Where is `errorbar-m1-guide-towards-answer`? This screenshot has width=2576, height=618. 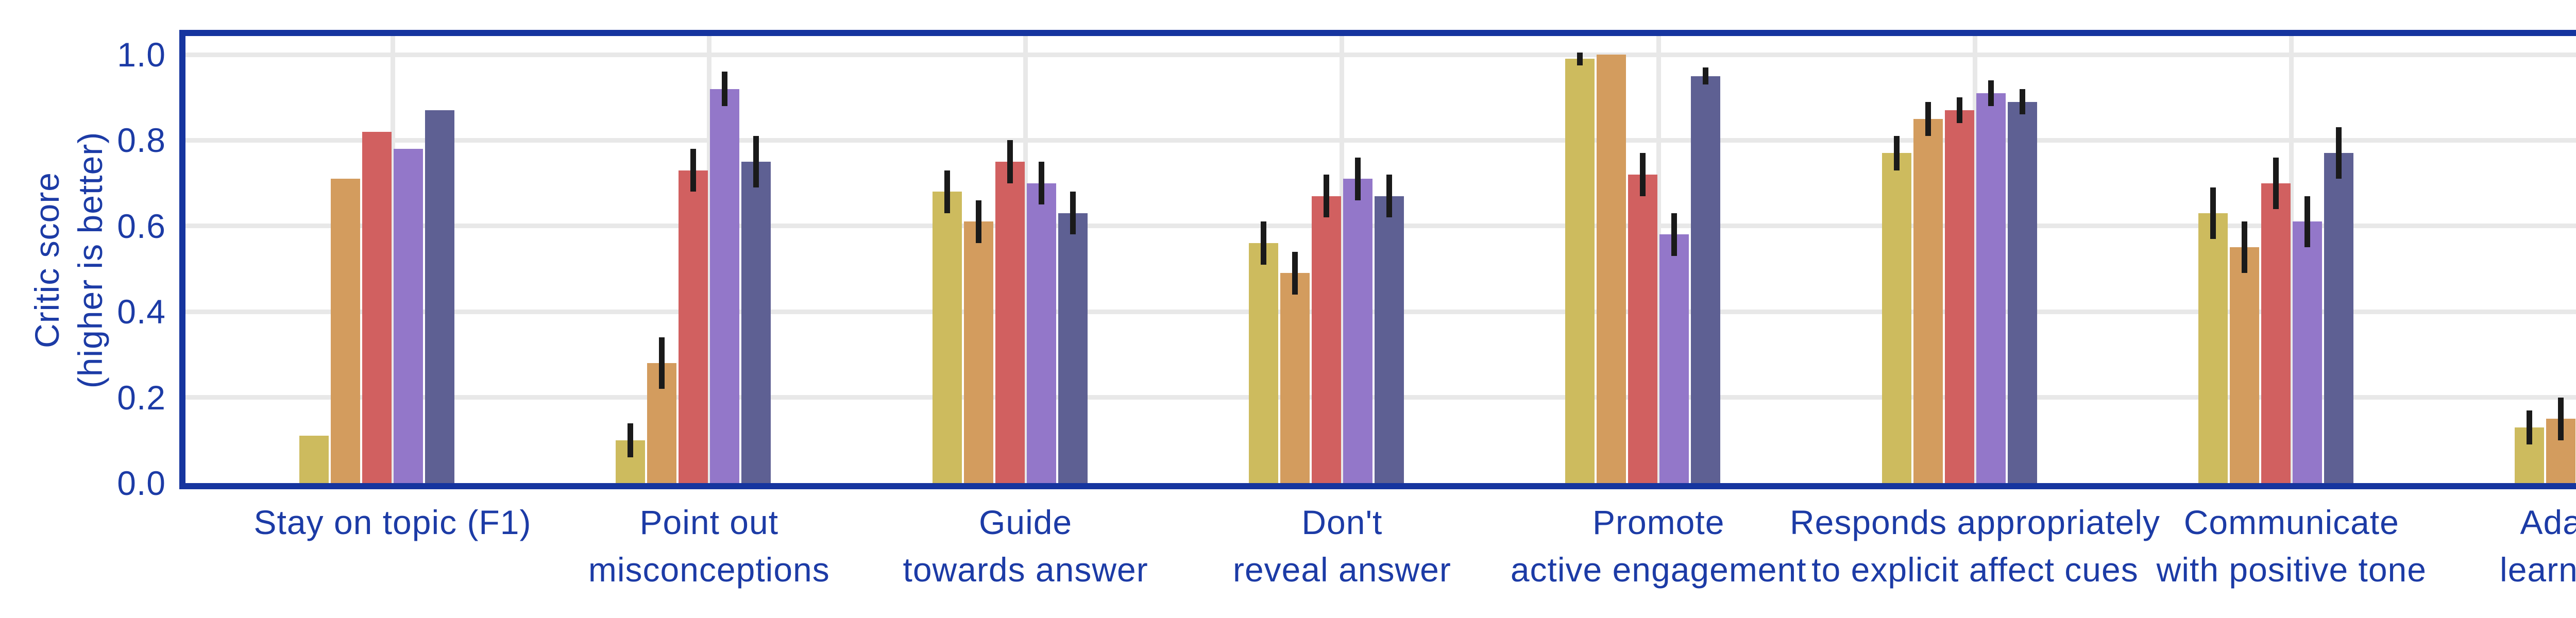 errorbar-m1-guide-towards-answer is located at coordinates (978, 222).